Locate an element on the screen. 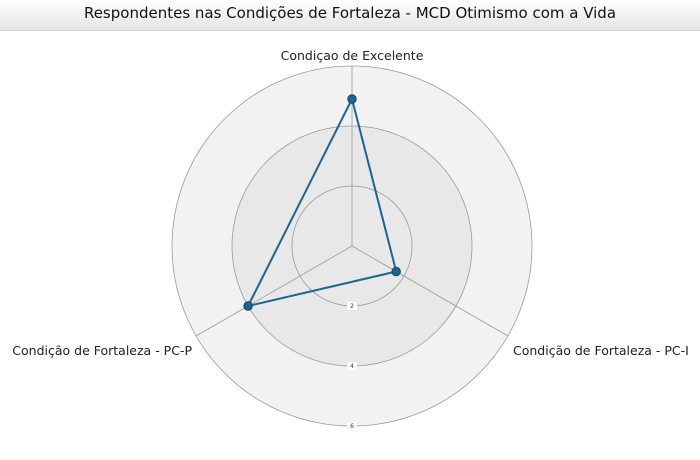 Image resolution: width=700 pixels, height=460 pixels. tick-label-2: 2 is located at coordinates (352, 306).